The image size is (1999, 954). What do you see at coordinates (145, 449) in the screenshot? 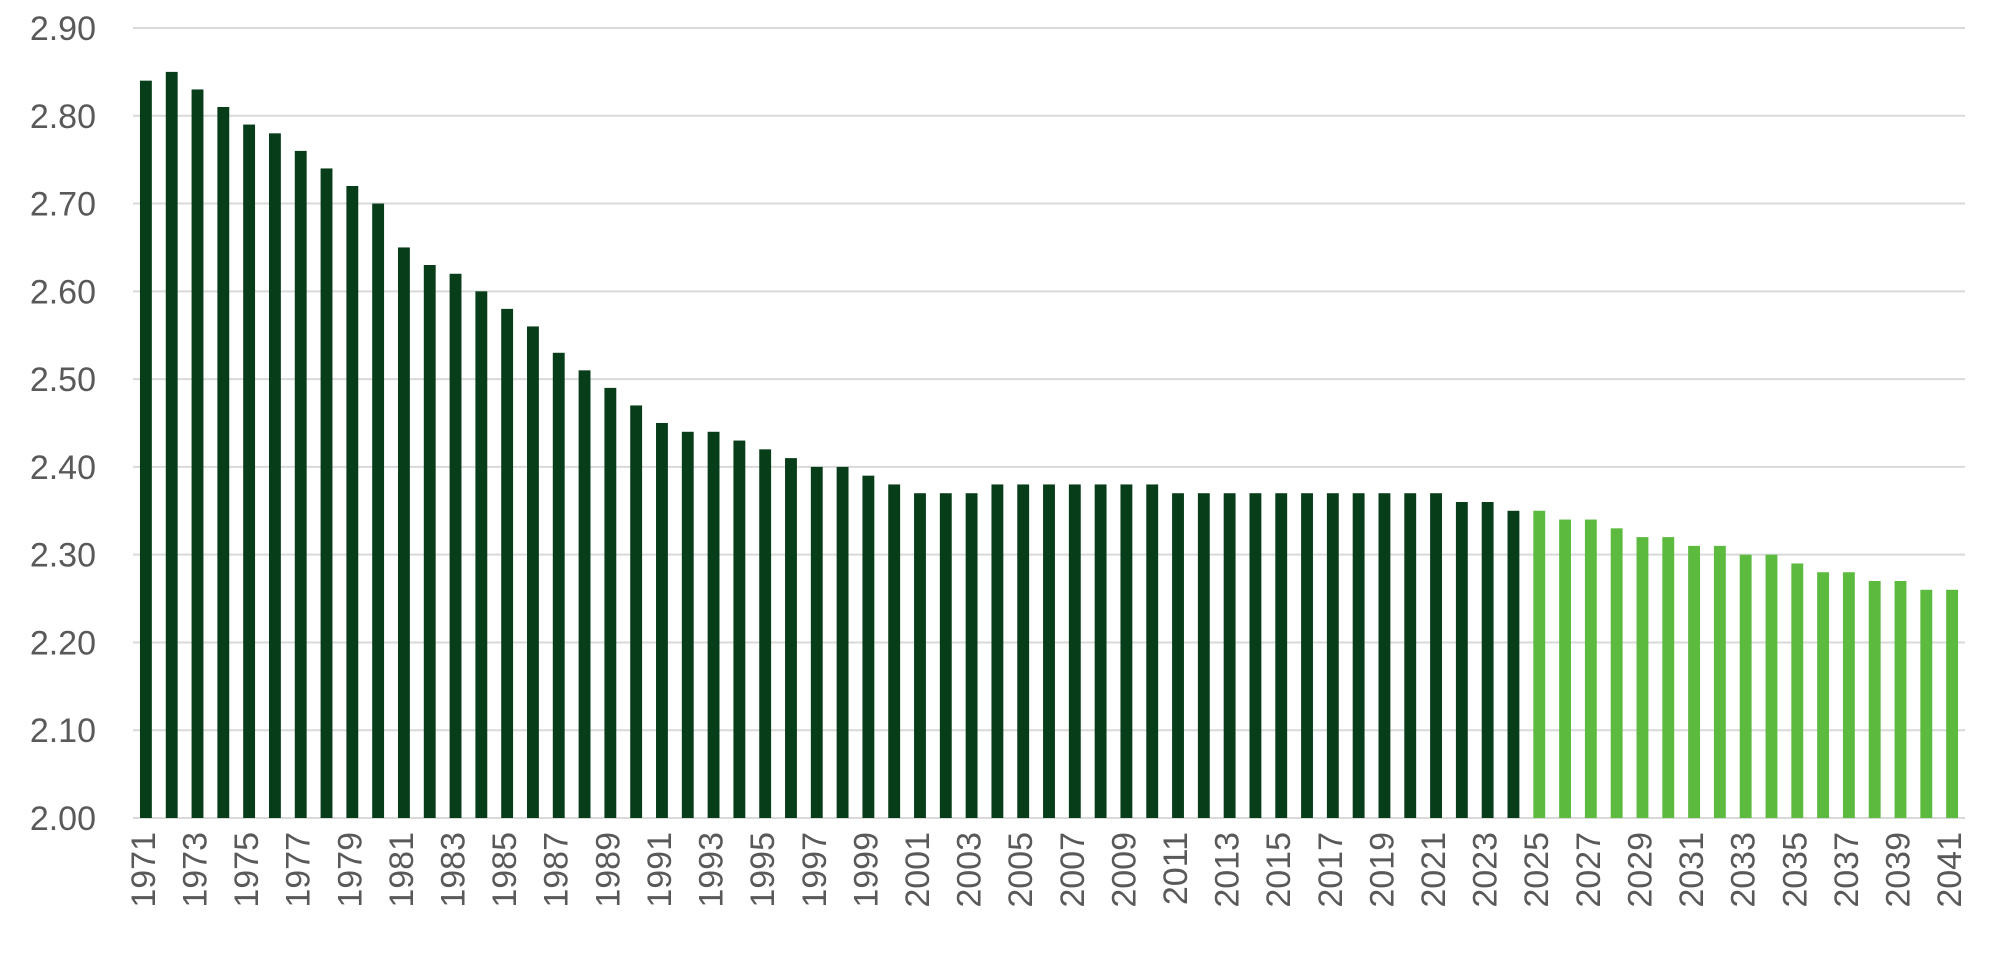
I see `bar-1971` at bounding box center [145, 449].